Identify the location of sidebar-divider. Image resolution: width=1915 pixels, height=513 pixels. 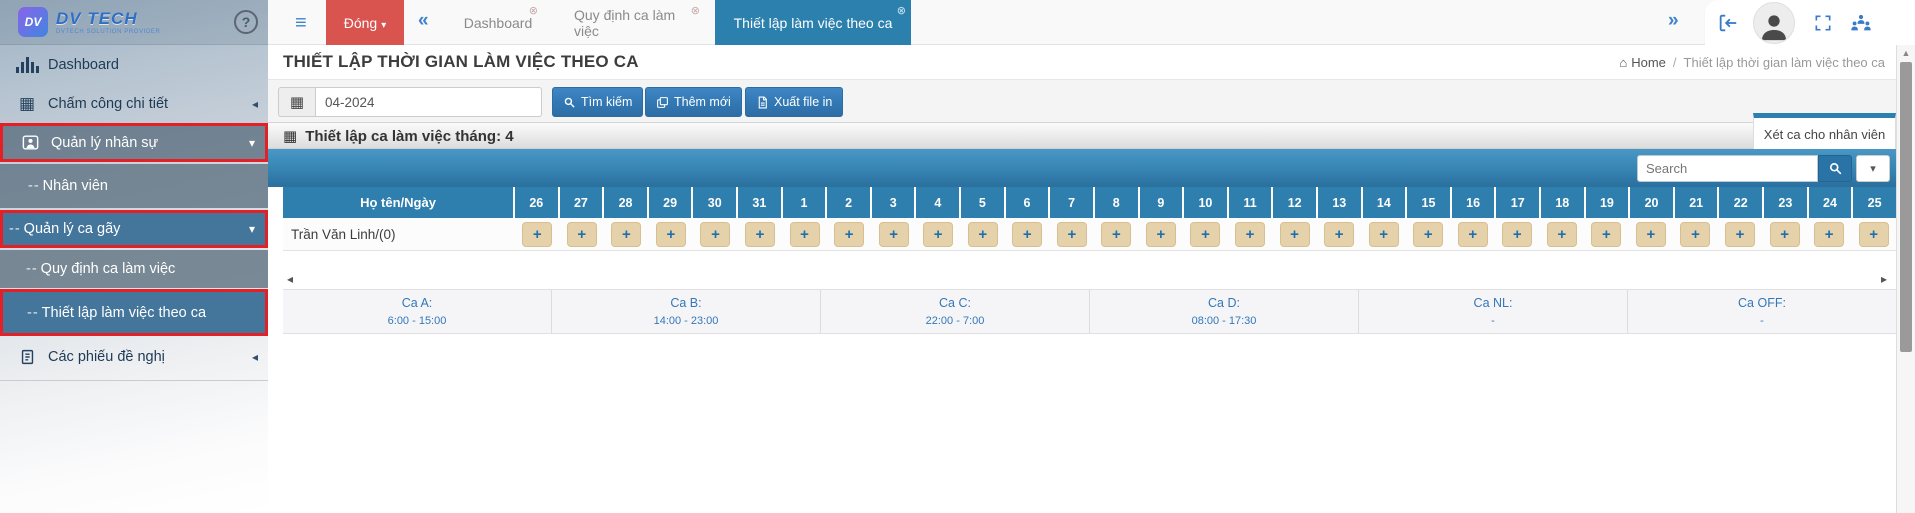
(134, 380).